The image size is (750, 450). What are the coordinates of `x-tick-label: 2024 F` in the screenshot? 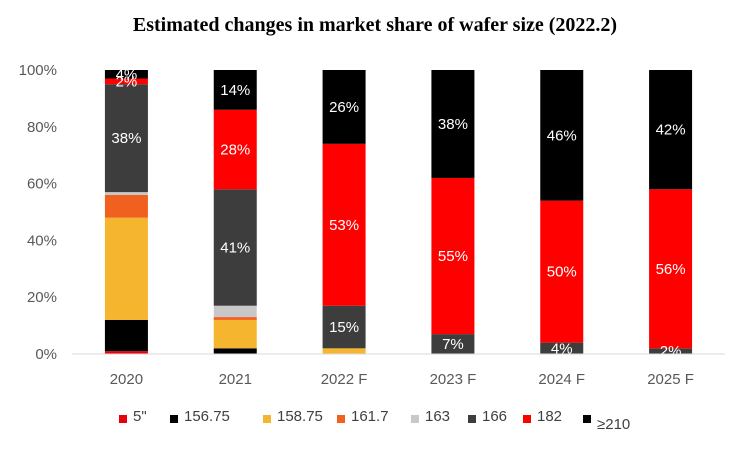 It's located at (561, 379).